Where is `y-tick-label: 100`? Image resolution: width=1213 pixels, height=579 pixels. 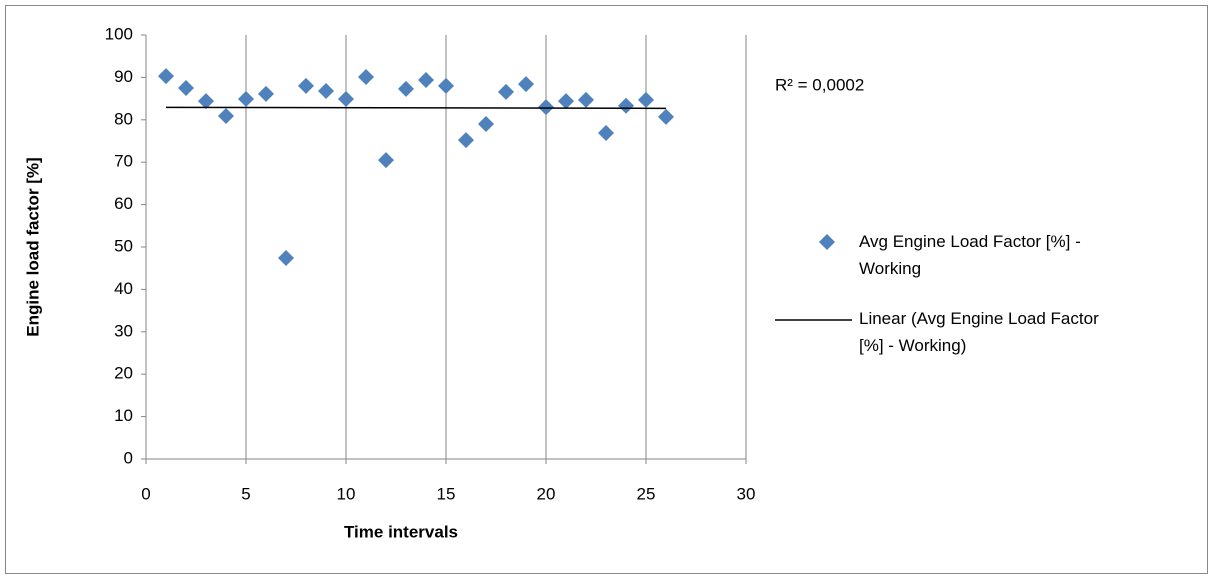 y-tick-label: 100 is located at coordinates (119, 33).